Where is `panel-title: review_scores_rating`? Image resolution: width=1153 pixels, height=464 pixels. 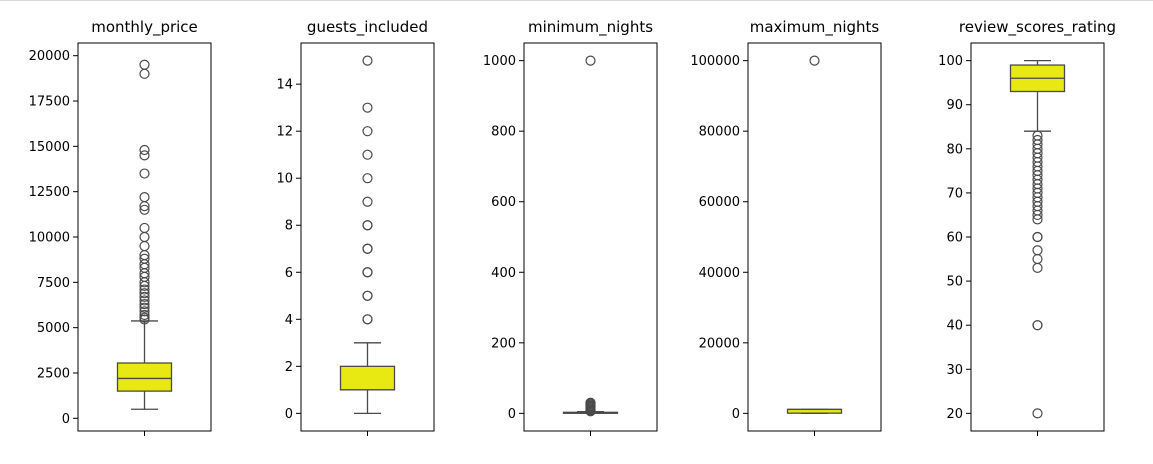
panel-title: review_scores_rating is located at coordinates (1037, 27).